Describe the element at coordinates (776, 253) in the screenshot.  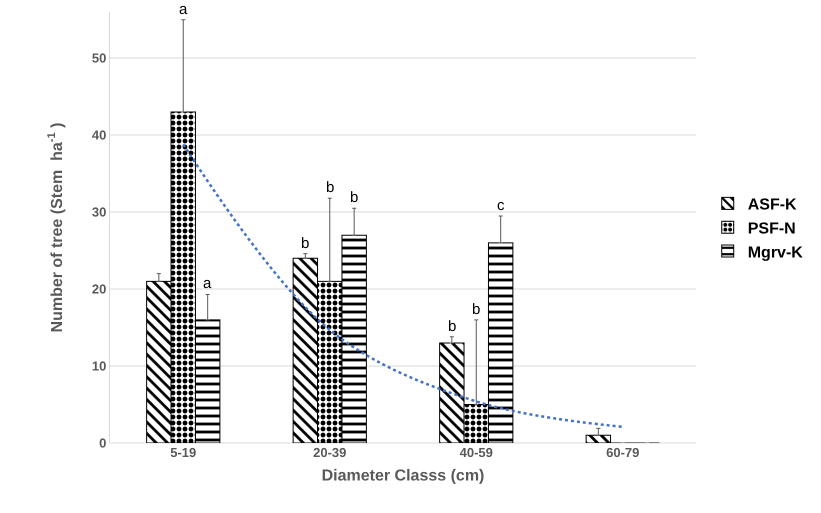
I see `text: Mgrv-K` at that location.